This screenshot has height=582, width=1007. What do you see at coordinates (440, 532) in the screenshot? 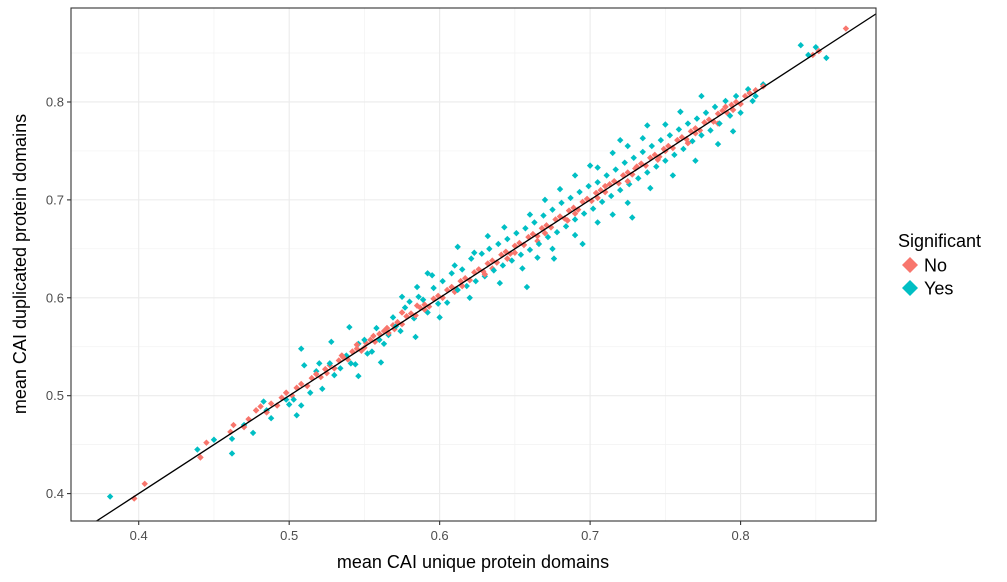
I see `x-axis-ticks: 0.4 0.5 0.6 0.7 0.8` at bounding box center [440, 532].